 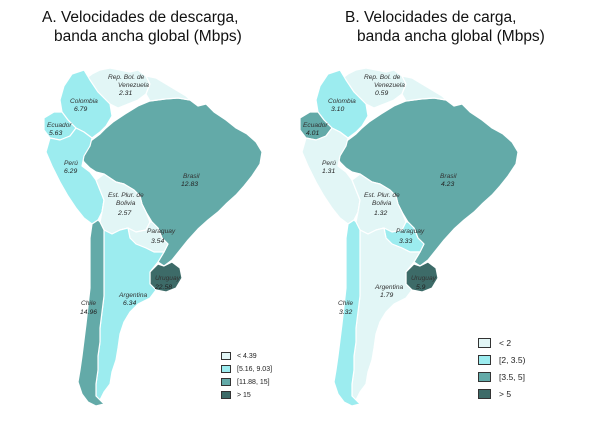 I want to click on a-brasil-value: 12.83, so click(x=189, y=184).